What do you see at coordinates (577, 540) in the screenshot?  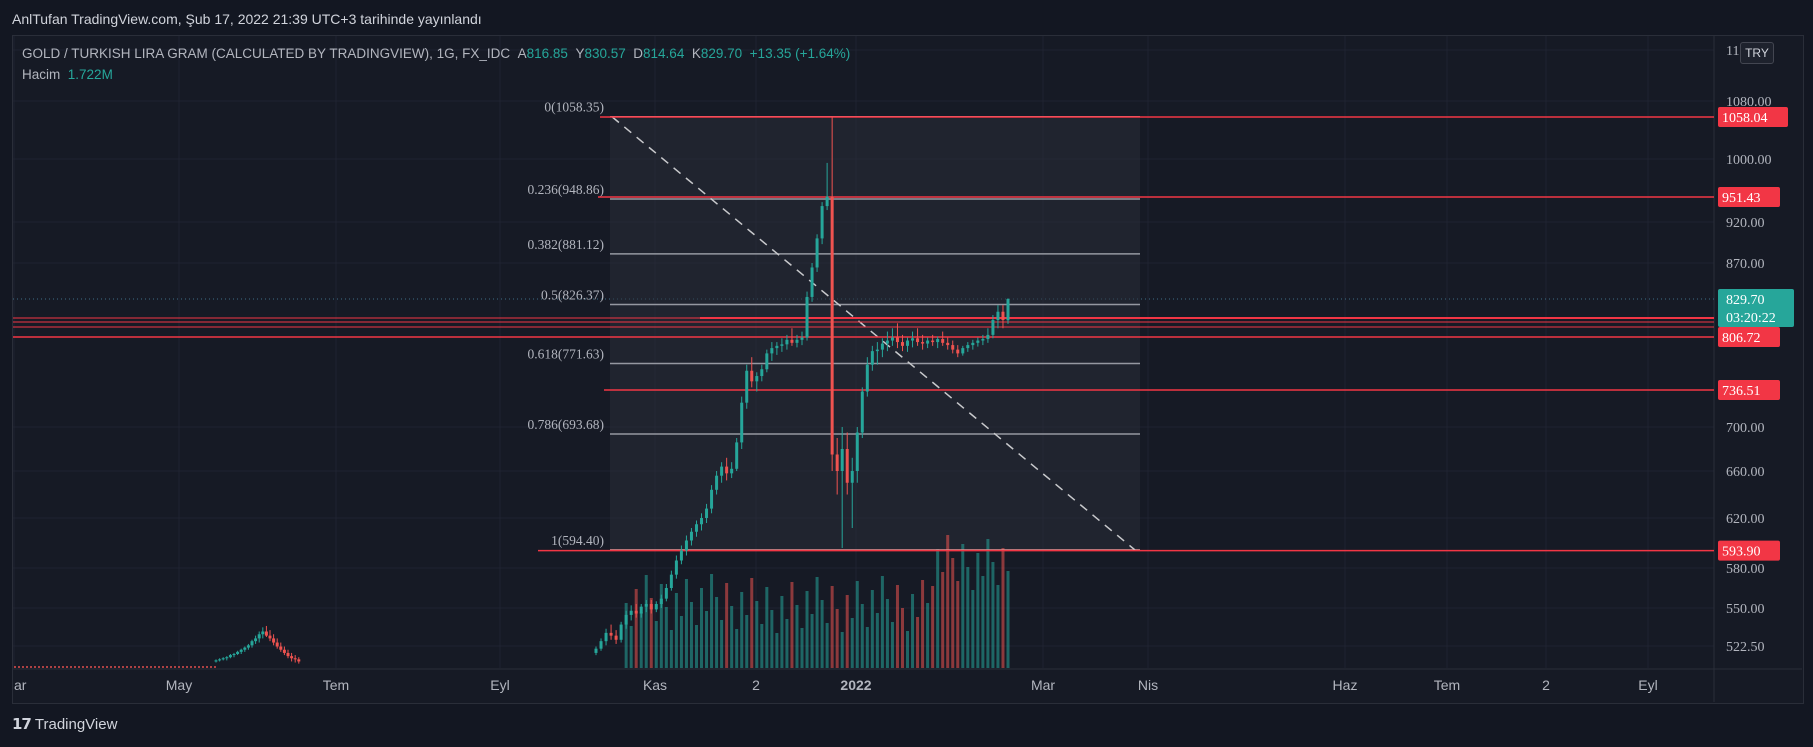 I see `fib-label: 1(594.40)` at bounding box center [577, 540].